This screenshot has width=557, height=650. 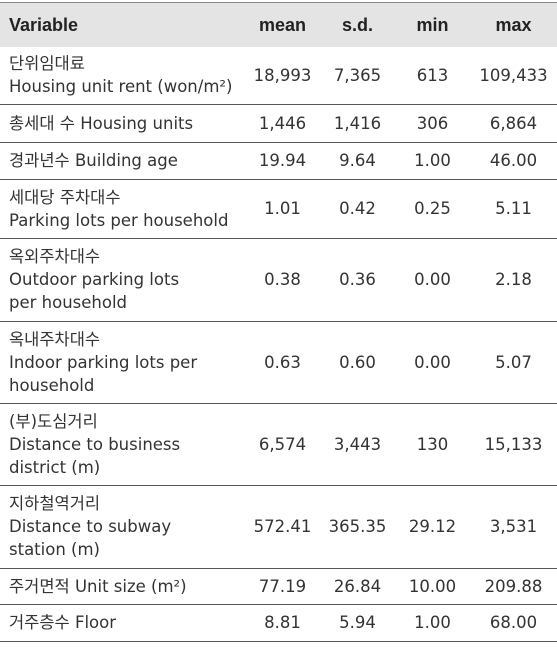 I want to click on value-cell: 209.88, so click(x=513, y=586).